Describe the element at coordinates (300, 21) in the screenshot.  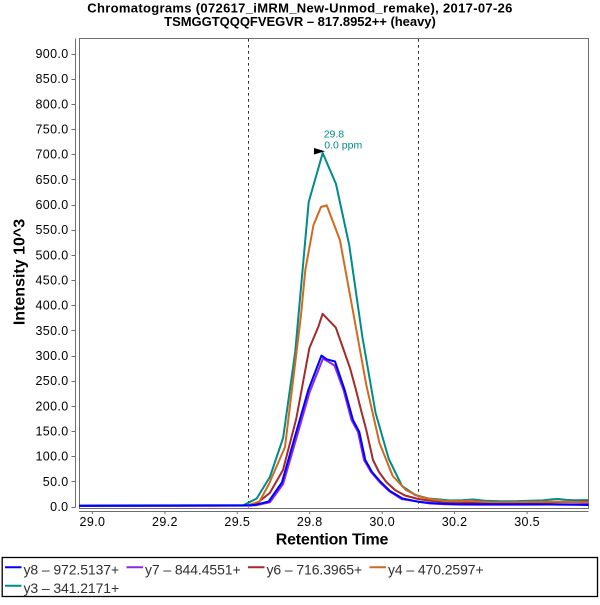
I see `svg-text:TSMGGTQQQFVEGVR – 817.8952++ (: TSMGGTQQQFVEGVR – 817.8952++ (heavy)` at that location.